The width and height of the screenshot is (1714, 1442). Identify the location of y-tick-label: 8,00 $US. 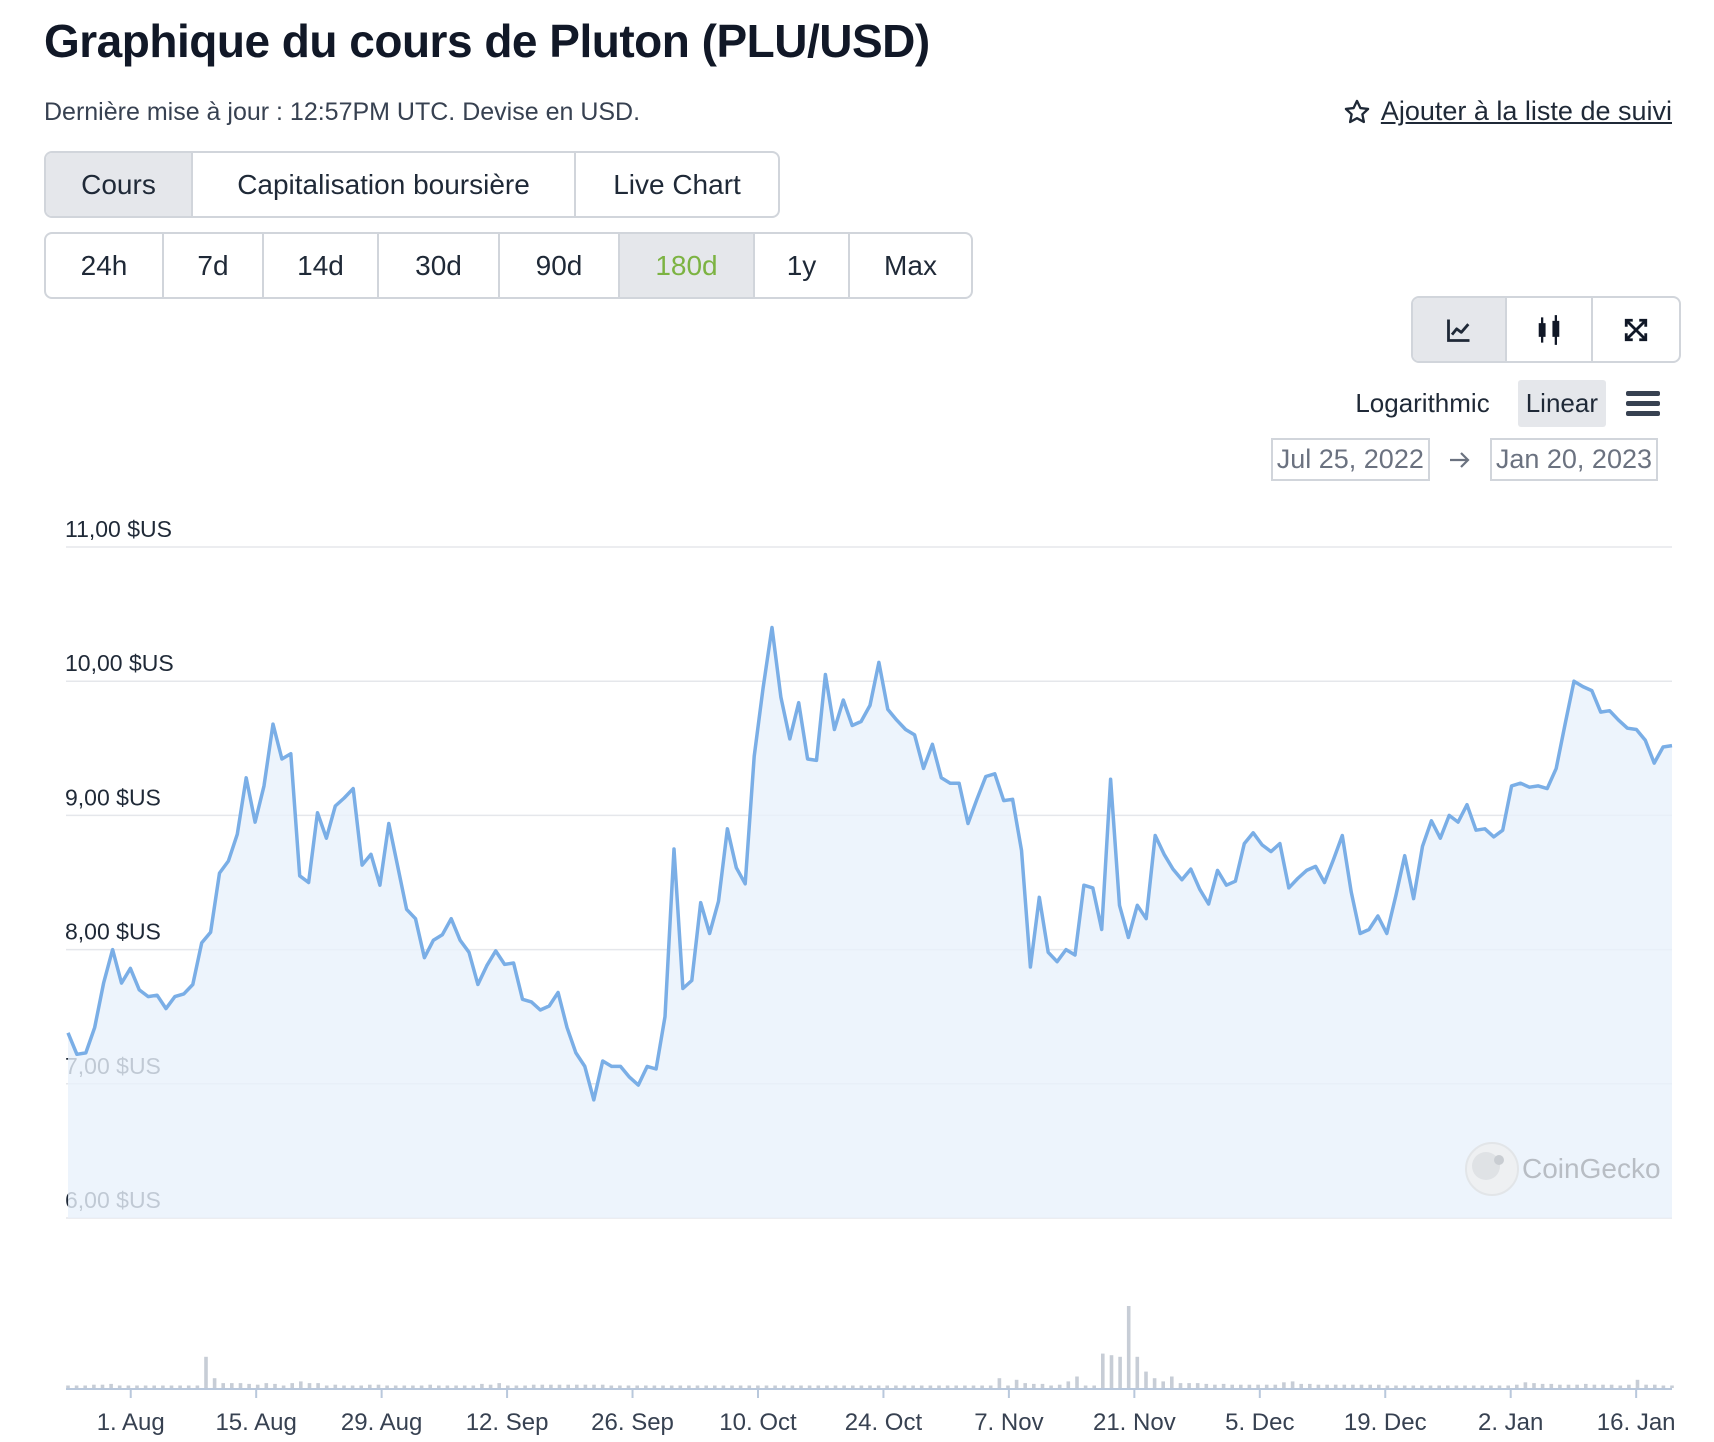
(113, 932).